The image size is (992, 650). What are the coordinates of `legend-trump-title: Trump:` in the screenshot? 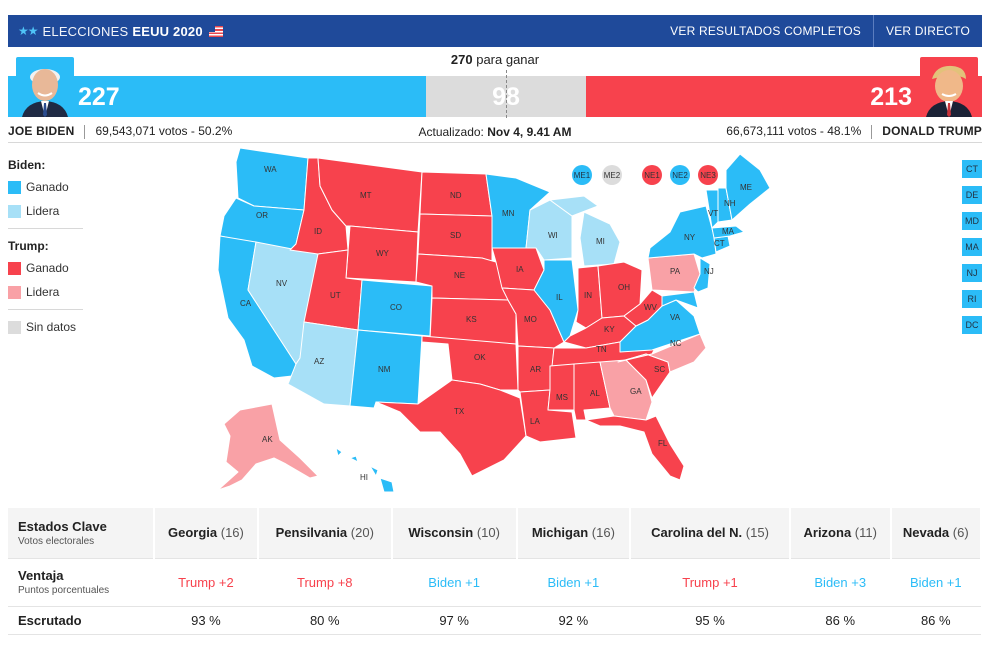 It's located at (28, 246).